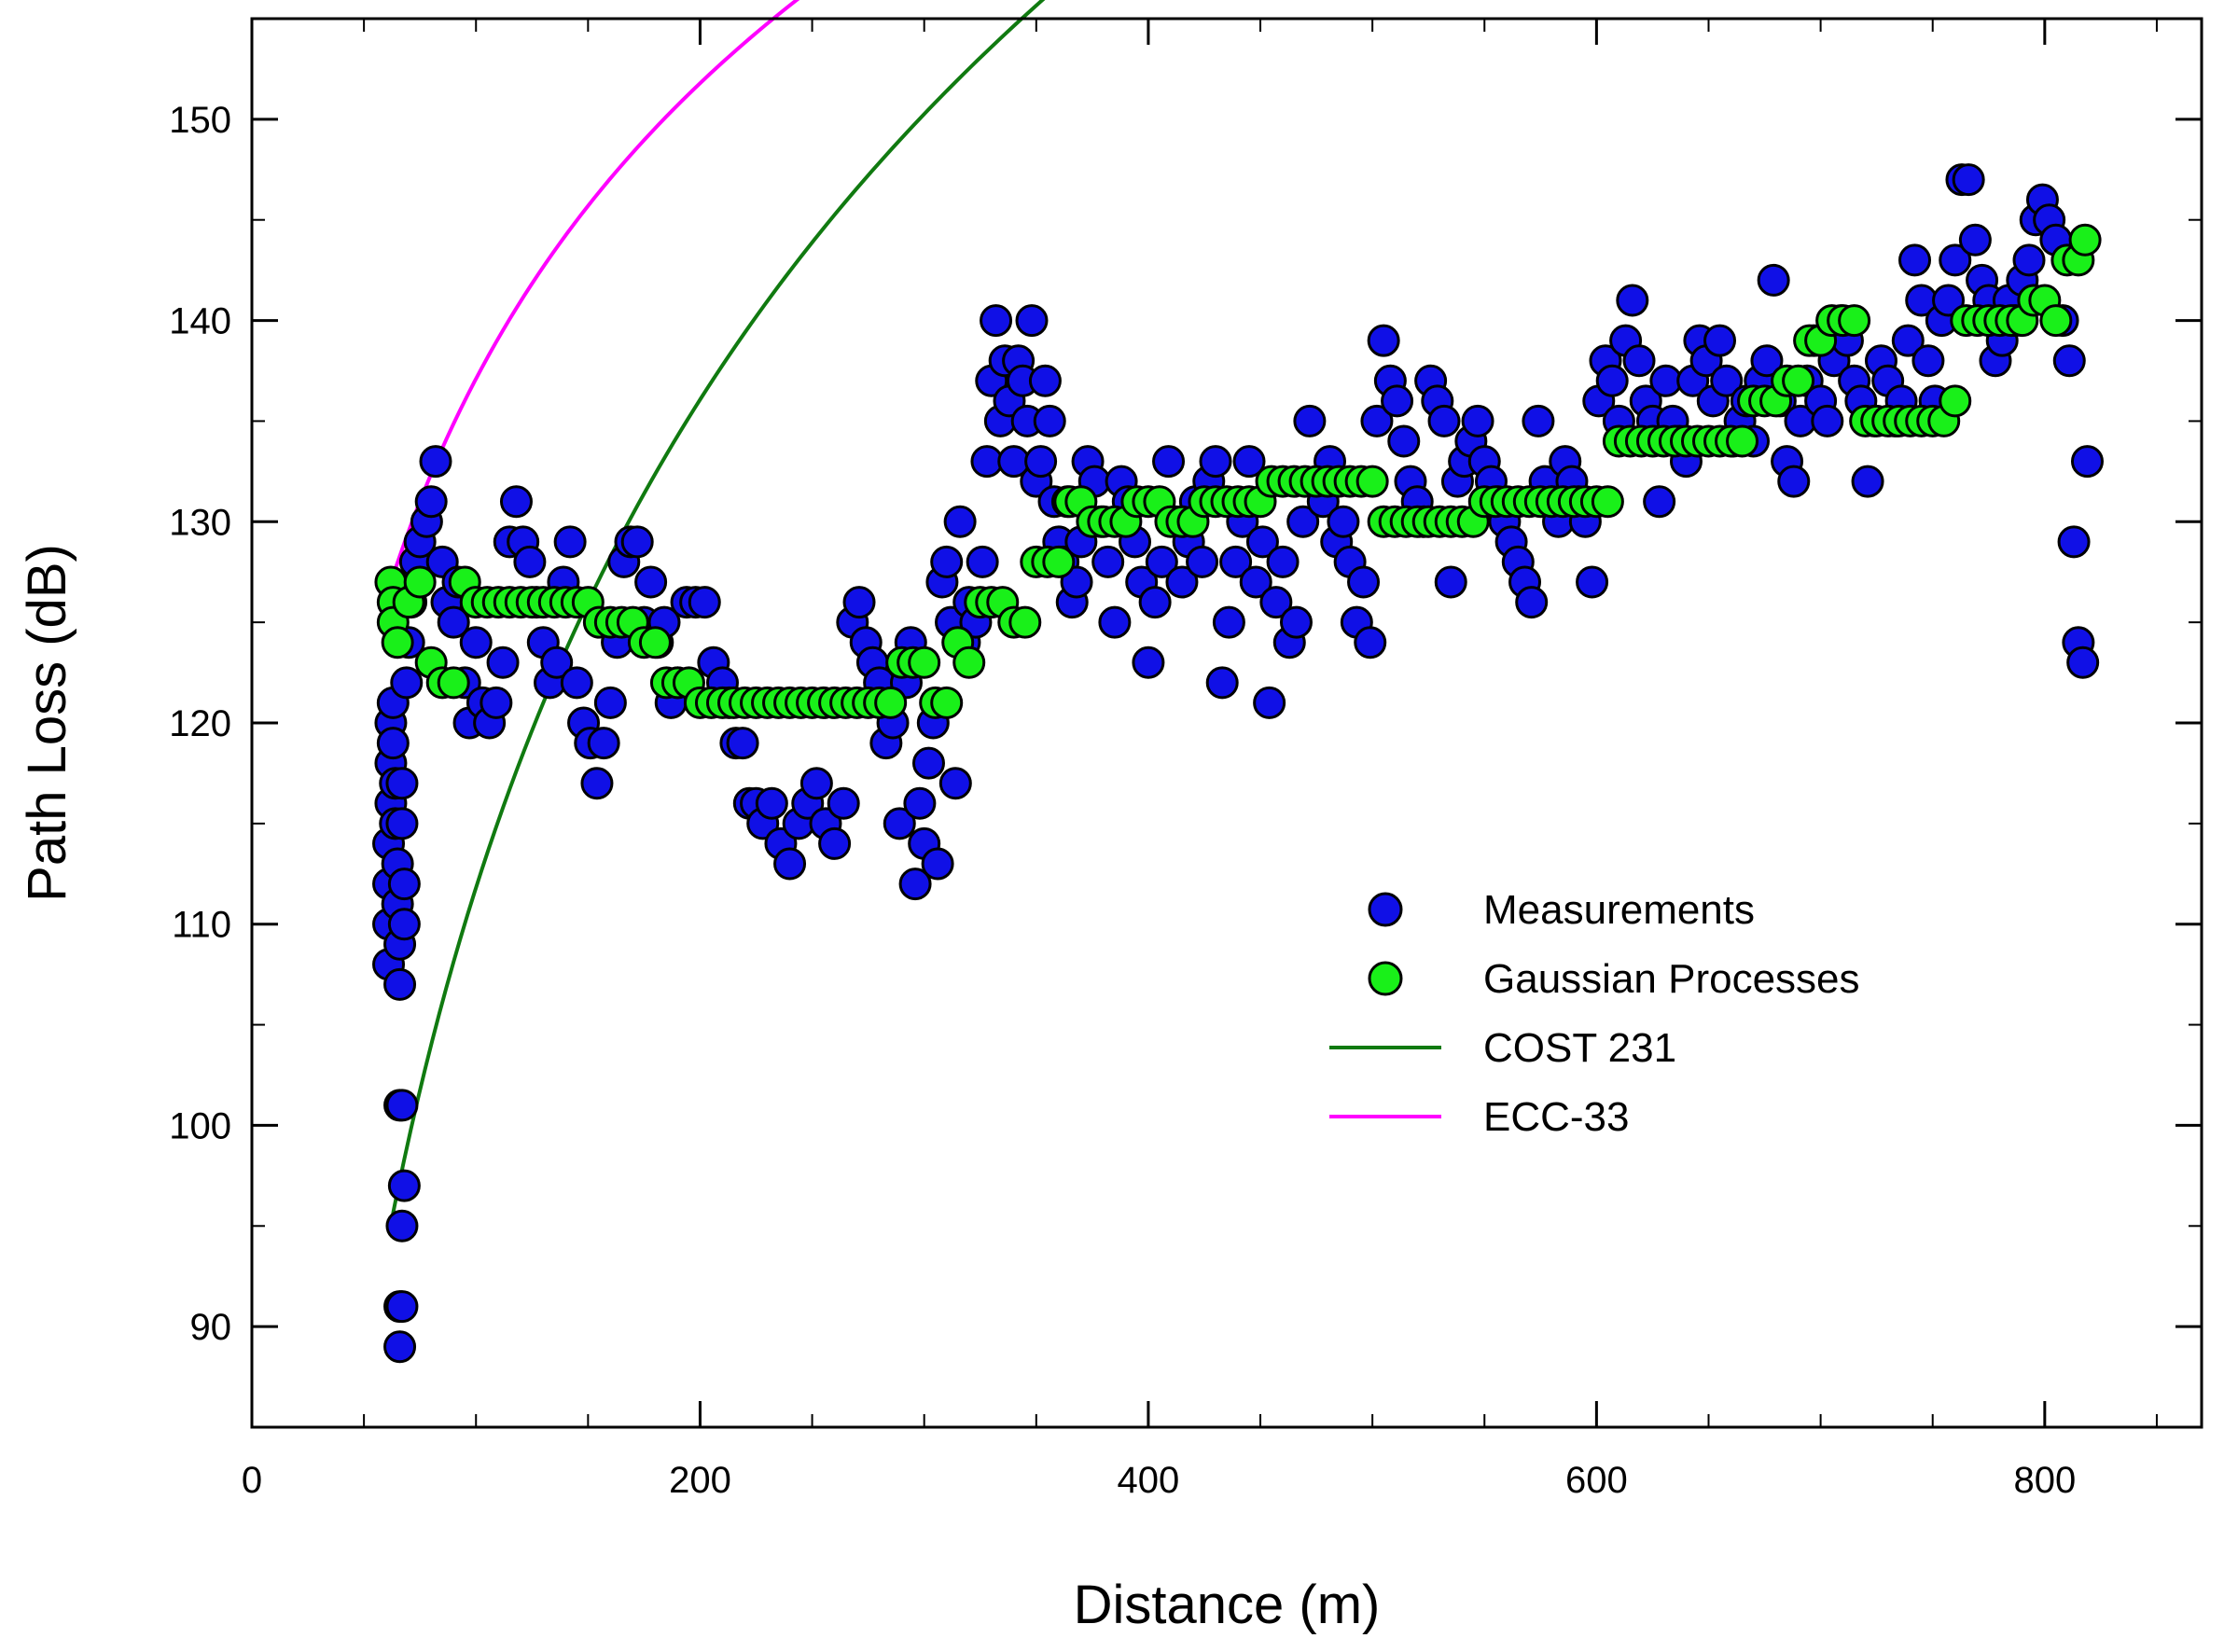 This screenshot has width=2224, height=1652. What do you see at coordinates (700, 1481) in the screenshot?
I see `x-tick-label: 200` at bounding box center [700, 1481].